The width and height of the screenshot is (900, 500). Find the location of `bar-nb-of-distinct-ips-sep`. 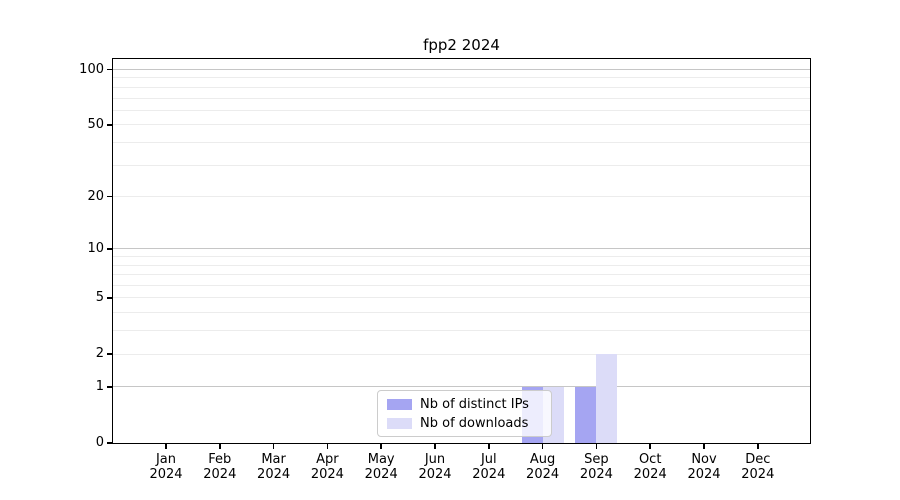

bar-nb-of-distinct-ips-sep is located at coordinates (586, 414).